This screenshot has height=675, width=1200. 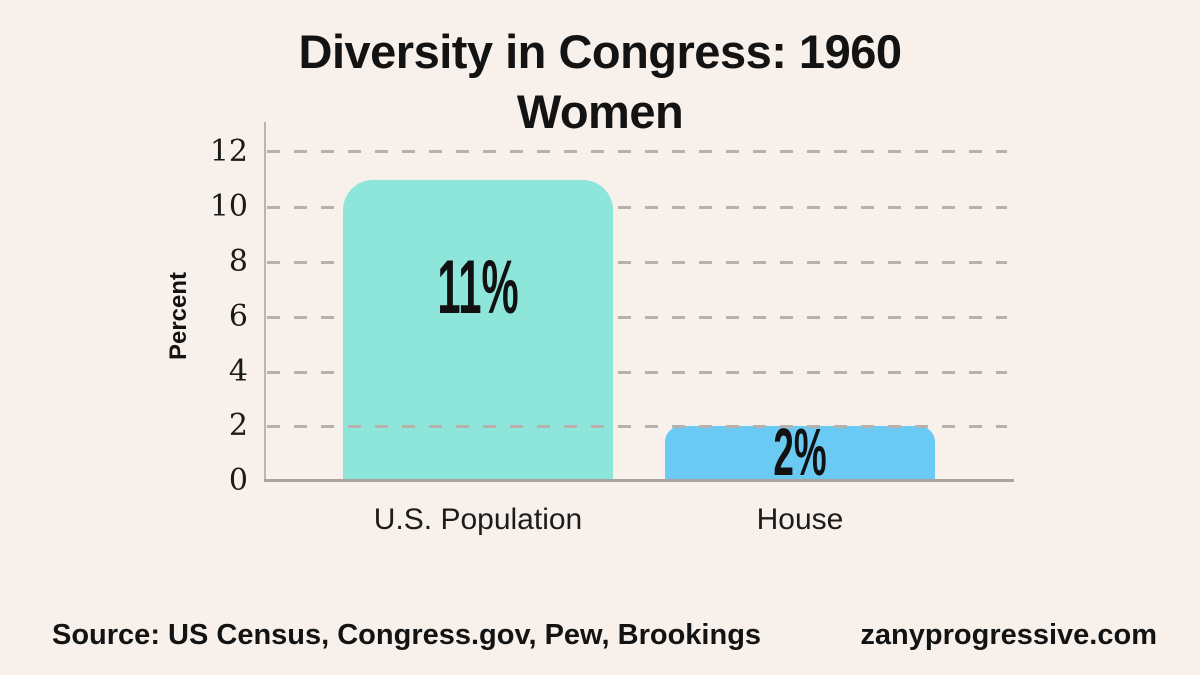 I want to click on x-axis-line, so click(x=639, y=480).